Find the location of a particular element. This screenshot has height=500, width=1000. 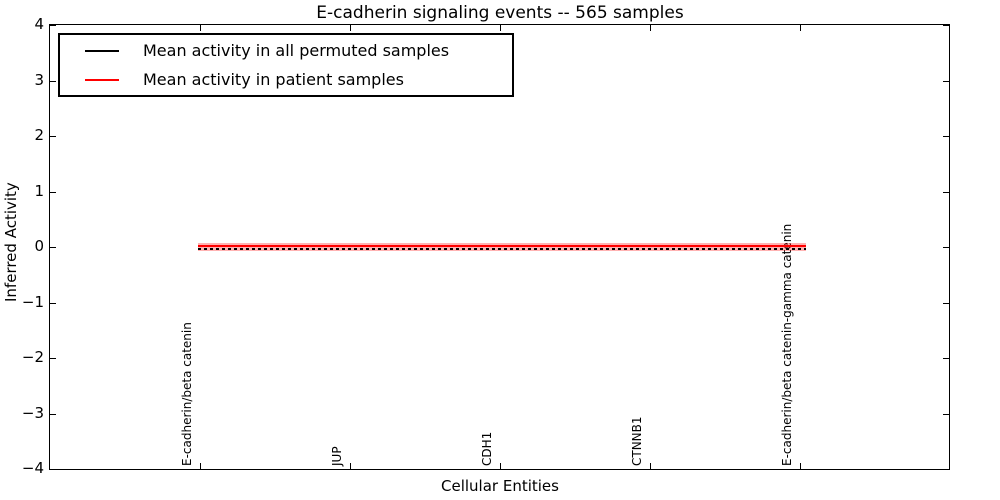

legend-label-permuted: Mean activity in all permuted samples is located at coordinates (296, 50).